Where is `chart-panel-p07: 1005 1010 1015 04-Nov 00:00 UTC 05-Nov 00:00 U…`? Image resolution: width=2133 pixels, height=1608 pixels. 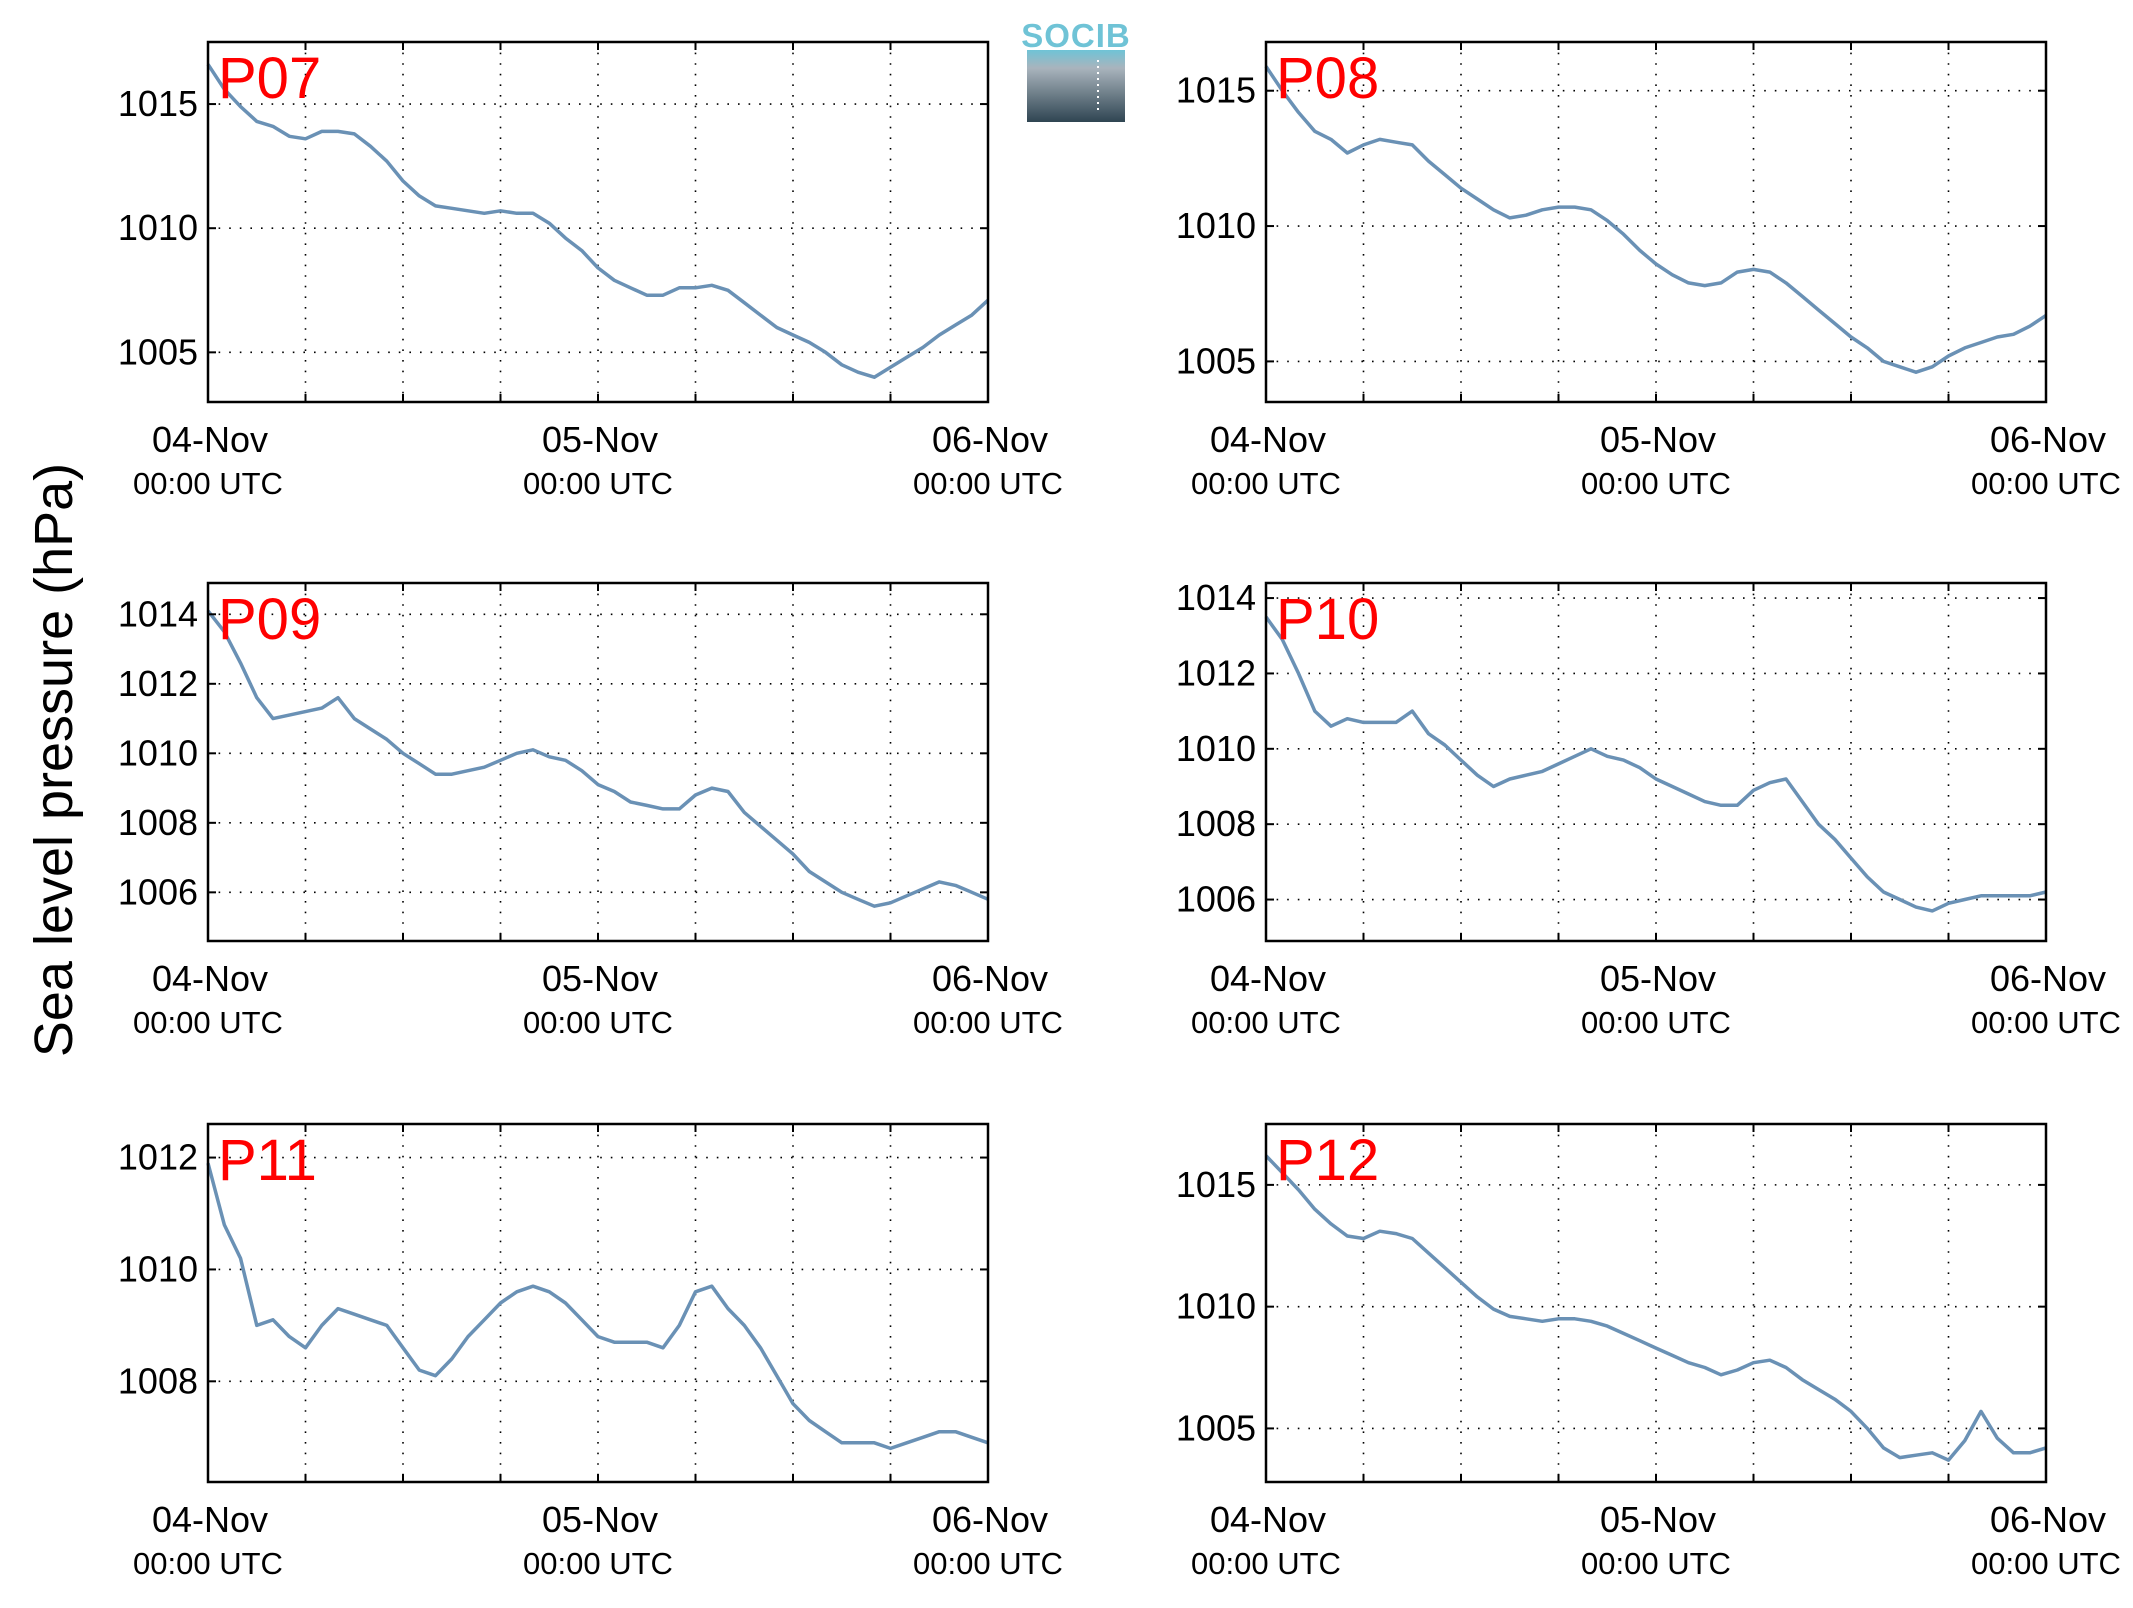 chart-panel-p07: 1005 1010 1015 04-Nov 00:00 UTC 05-Nov 00:00 U… is located at coordinates (590, 270).